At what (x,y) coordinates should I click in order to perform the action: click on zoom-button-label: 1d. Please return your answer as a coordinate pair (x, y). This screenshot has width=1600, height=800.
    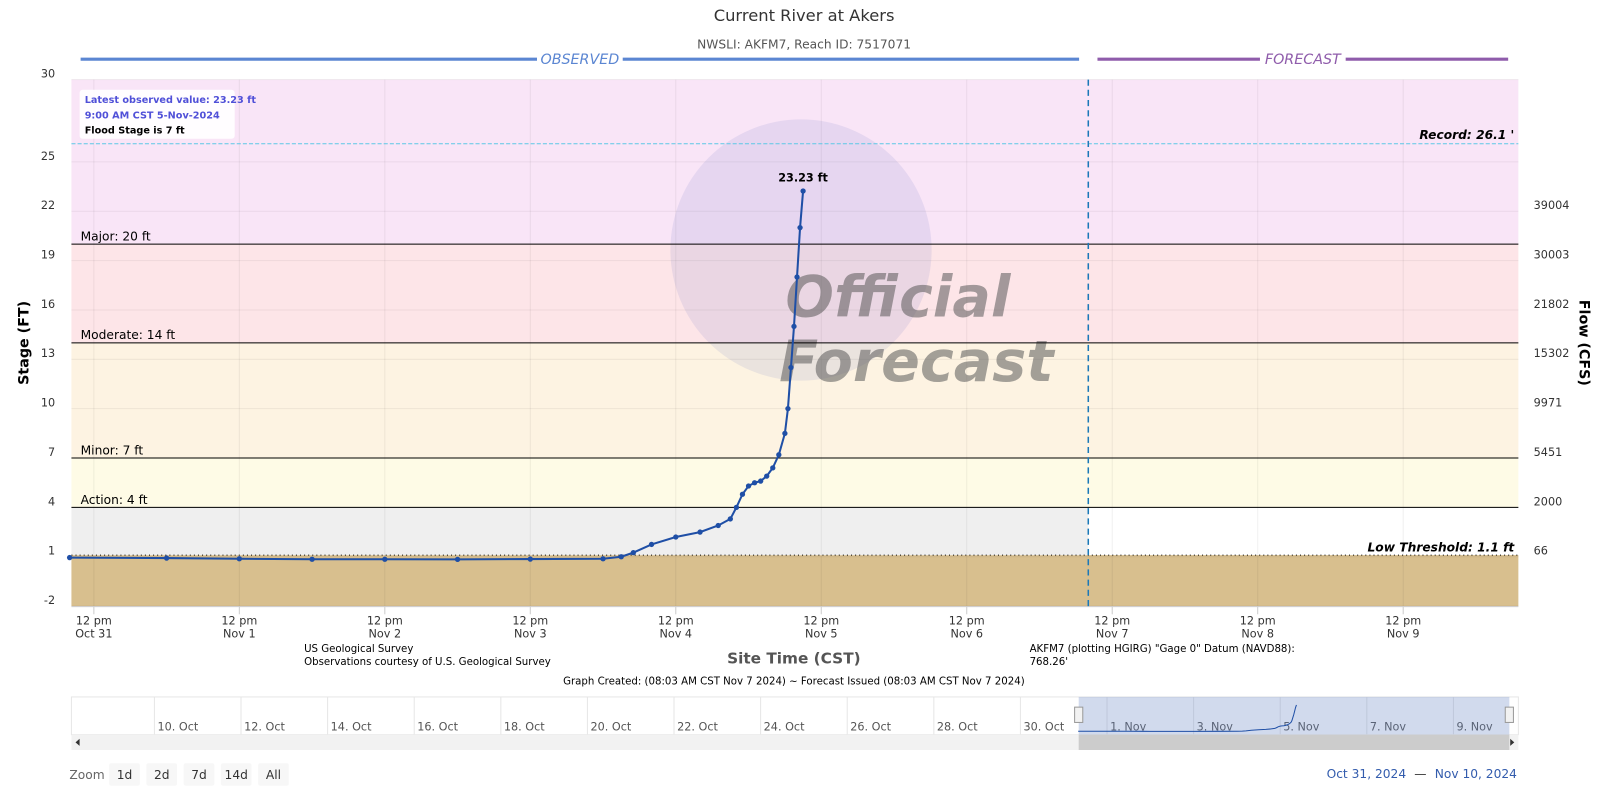
    Looking at the image, I should click on (125, 775).